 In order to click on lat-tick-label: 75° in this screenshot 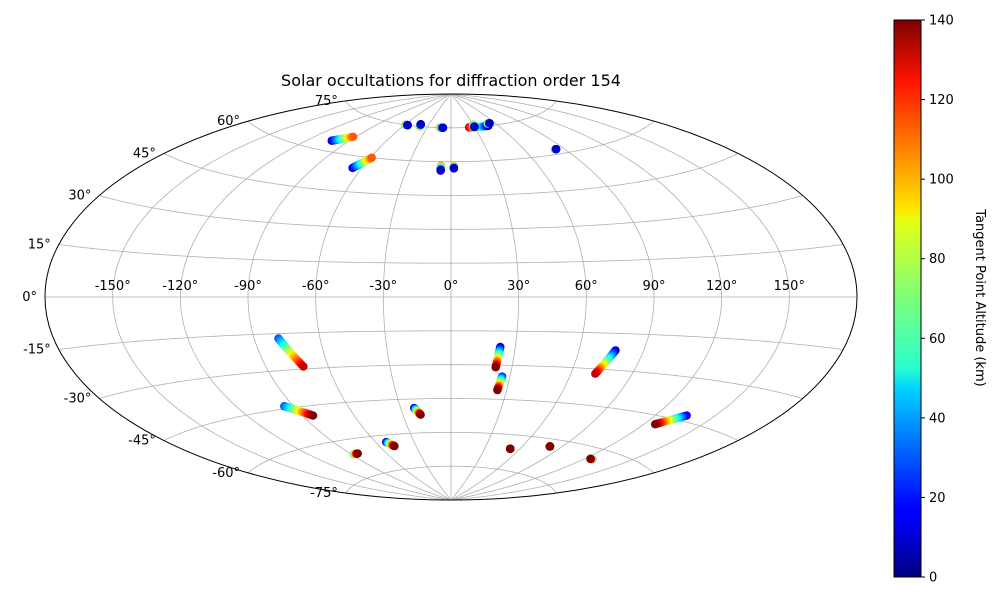, I will do `click(326, 101)`.